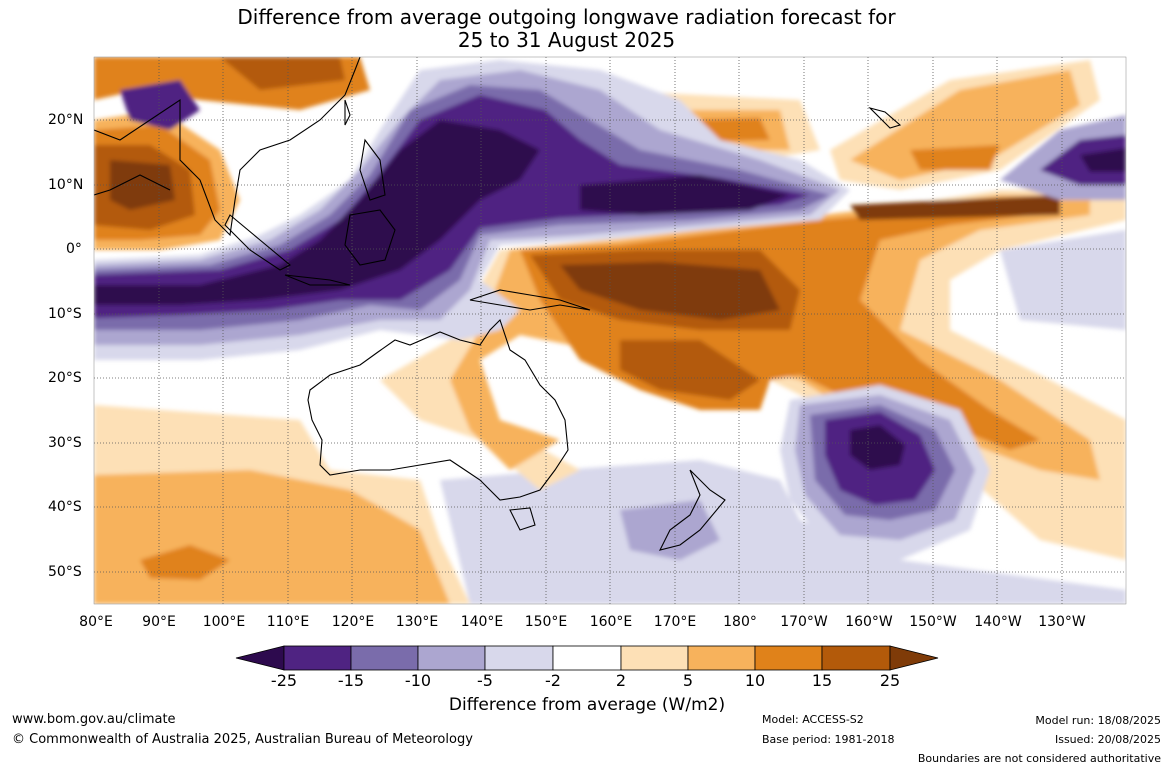 This screenshot has width=1173, height=770. I want to click on india-coast, so click(132, 185).